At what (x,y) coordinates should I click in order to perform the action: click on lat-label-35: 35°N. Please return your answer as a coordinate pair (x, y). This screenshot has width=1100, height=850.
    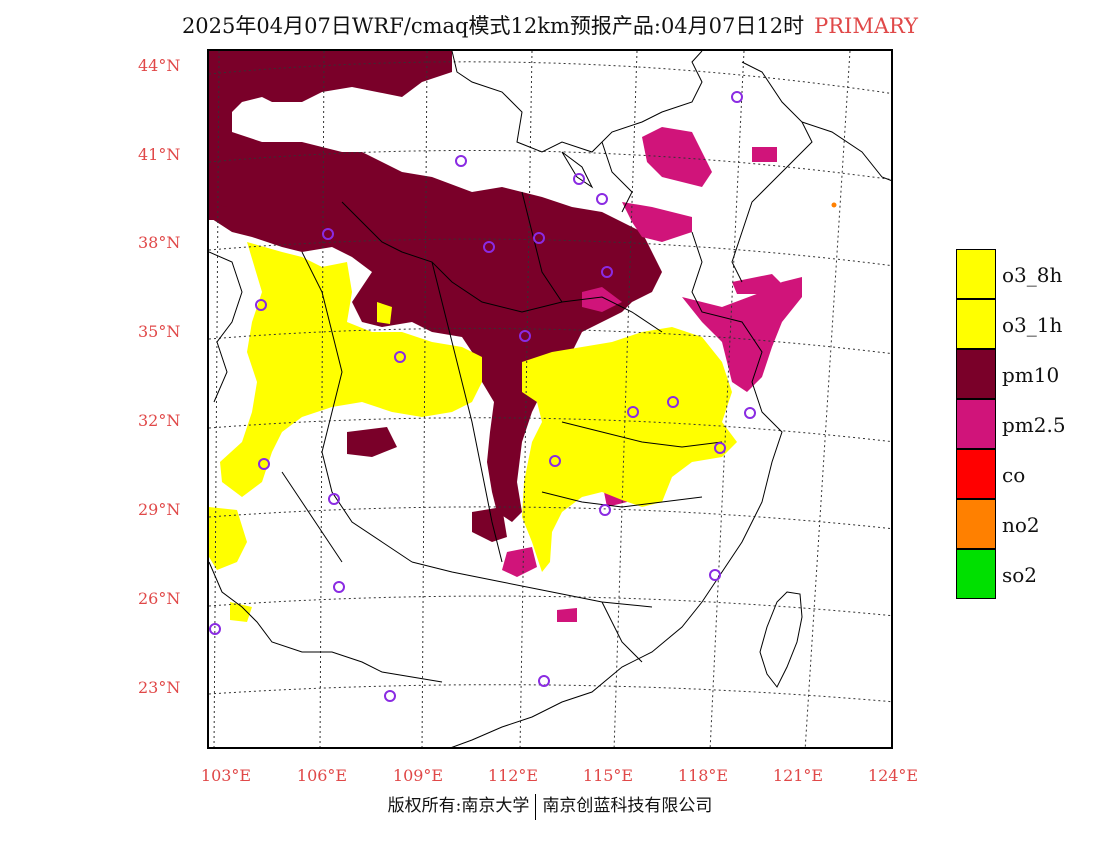
    Looking at the image, I should click on (159, 331).